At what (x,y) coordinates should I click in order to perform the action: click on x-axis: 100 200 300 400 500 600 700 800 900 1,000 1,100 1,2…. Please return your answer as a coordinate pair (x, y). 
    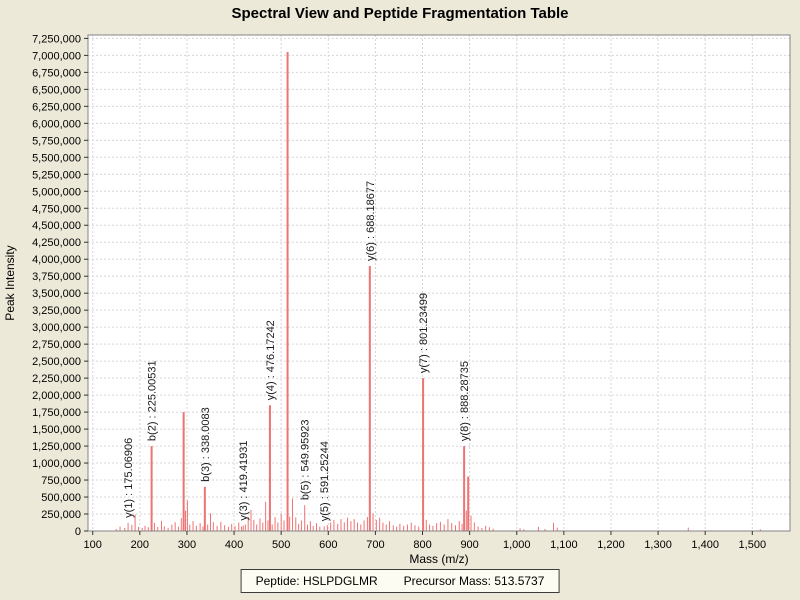
    Looking at the image, I should click on (425, 548).